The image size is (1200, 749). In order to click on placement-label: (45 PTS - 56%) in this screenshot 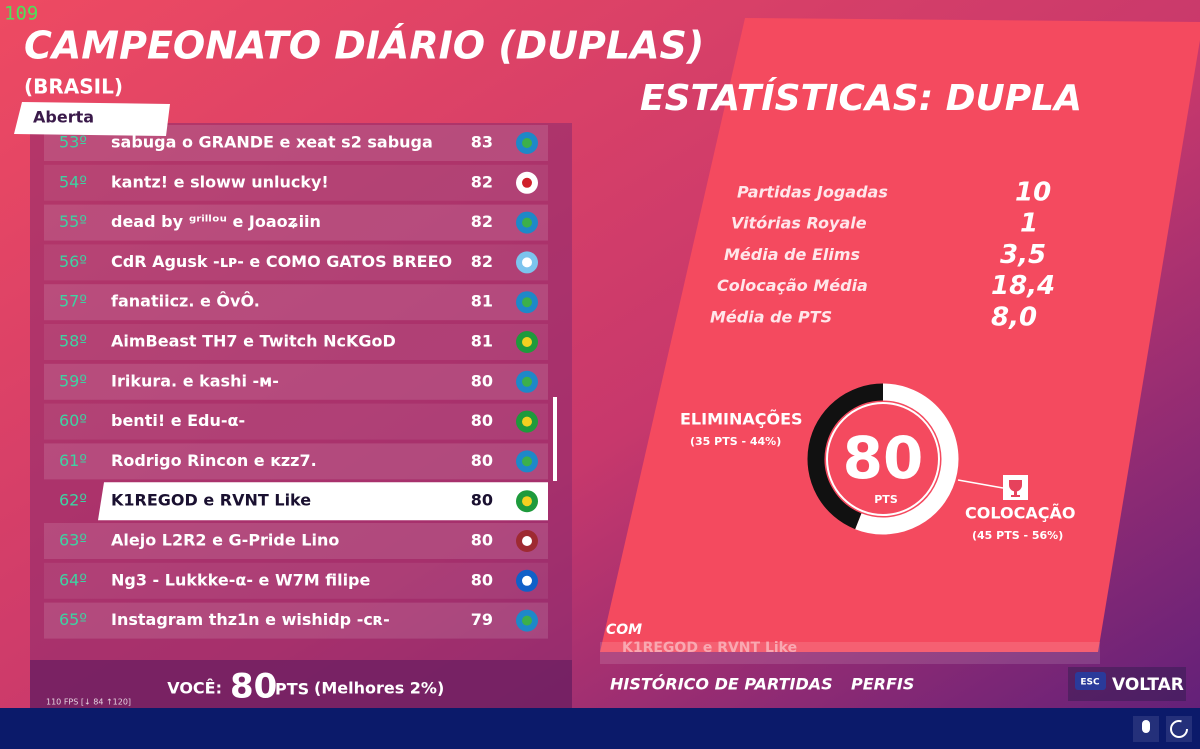, I will do `click(1017, 535)`.